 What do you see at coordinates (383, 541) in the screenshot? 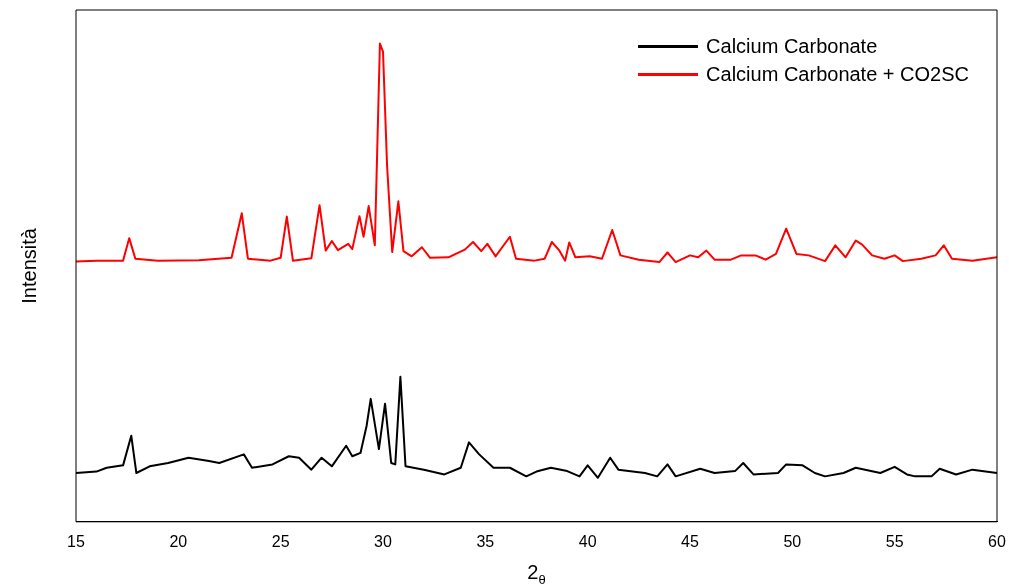
I see `x-tick-label: 30` at bounding box center [383, 541].